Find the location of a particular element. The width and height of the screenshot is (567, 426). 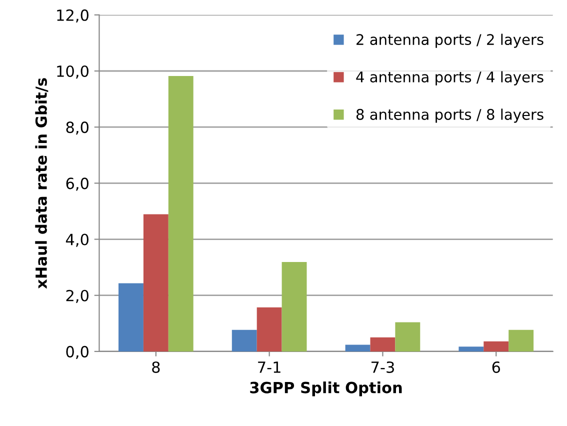

y-tick-label: 6,0 is located at coordinates (77, 184).